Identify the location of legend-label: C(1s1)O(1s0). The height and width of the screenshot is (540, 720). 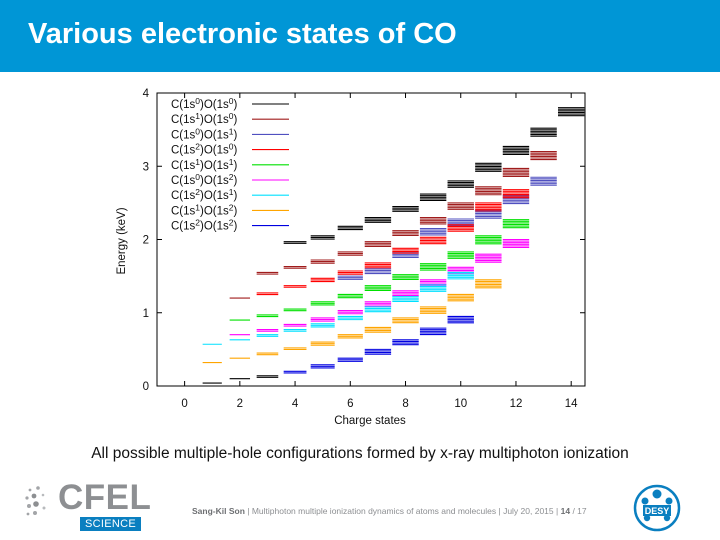
(204, 118).